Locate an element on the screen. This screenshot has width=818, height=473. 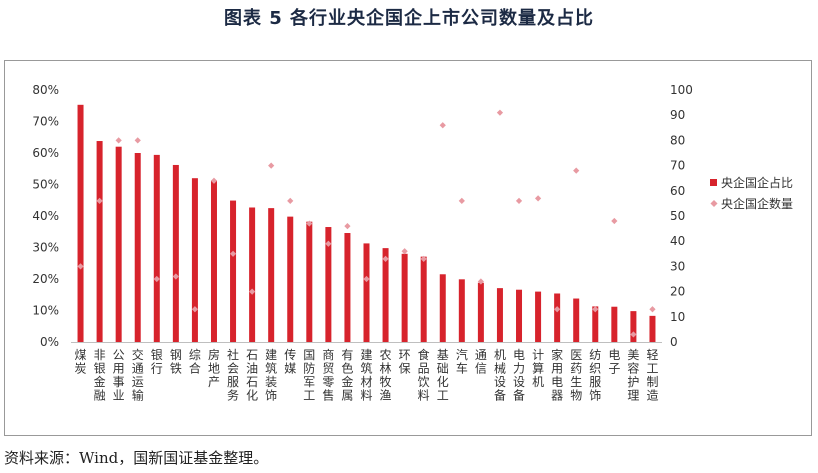
right-tick-label: 90 is located at coordinates (677, 115).